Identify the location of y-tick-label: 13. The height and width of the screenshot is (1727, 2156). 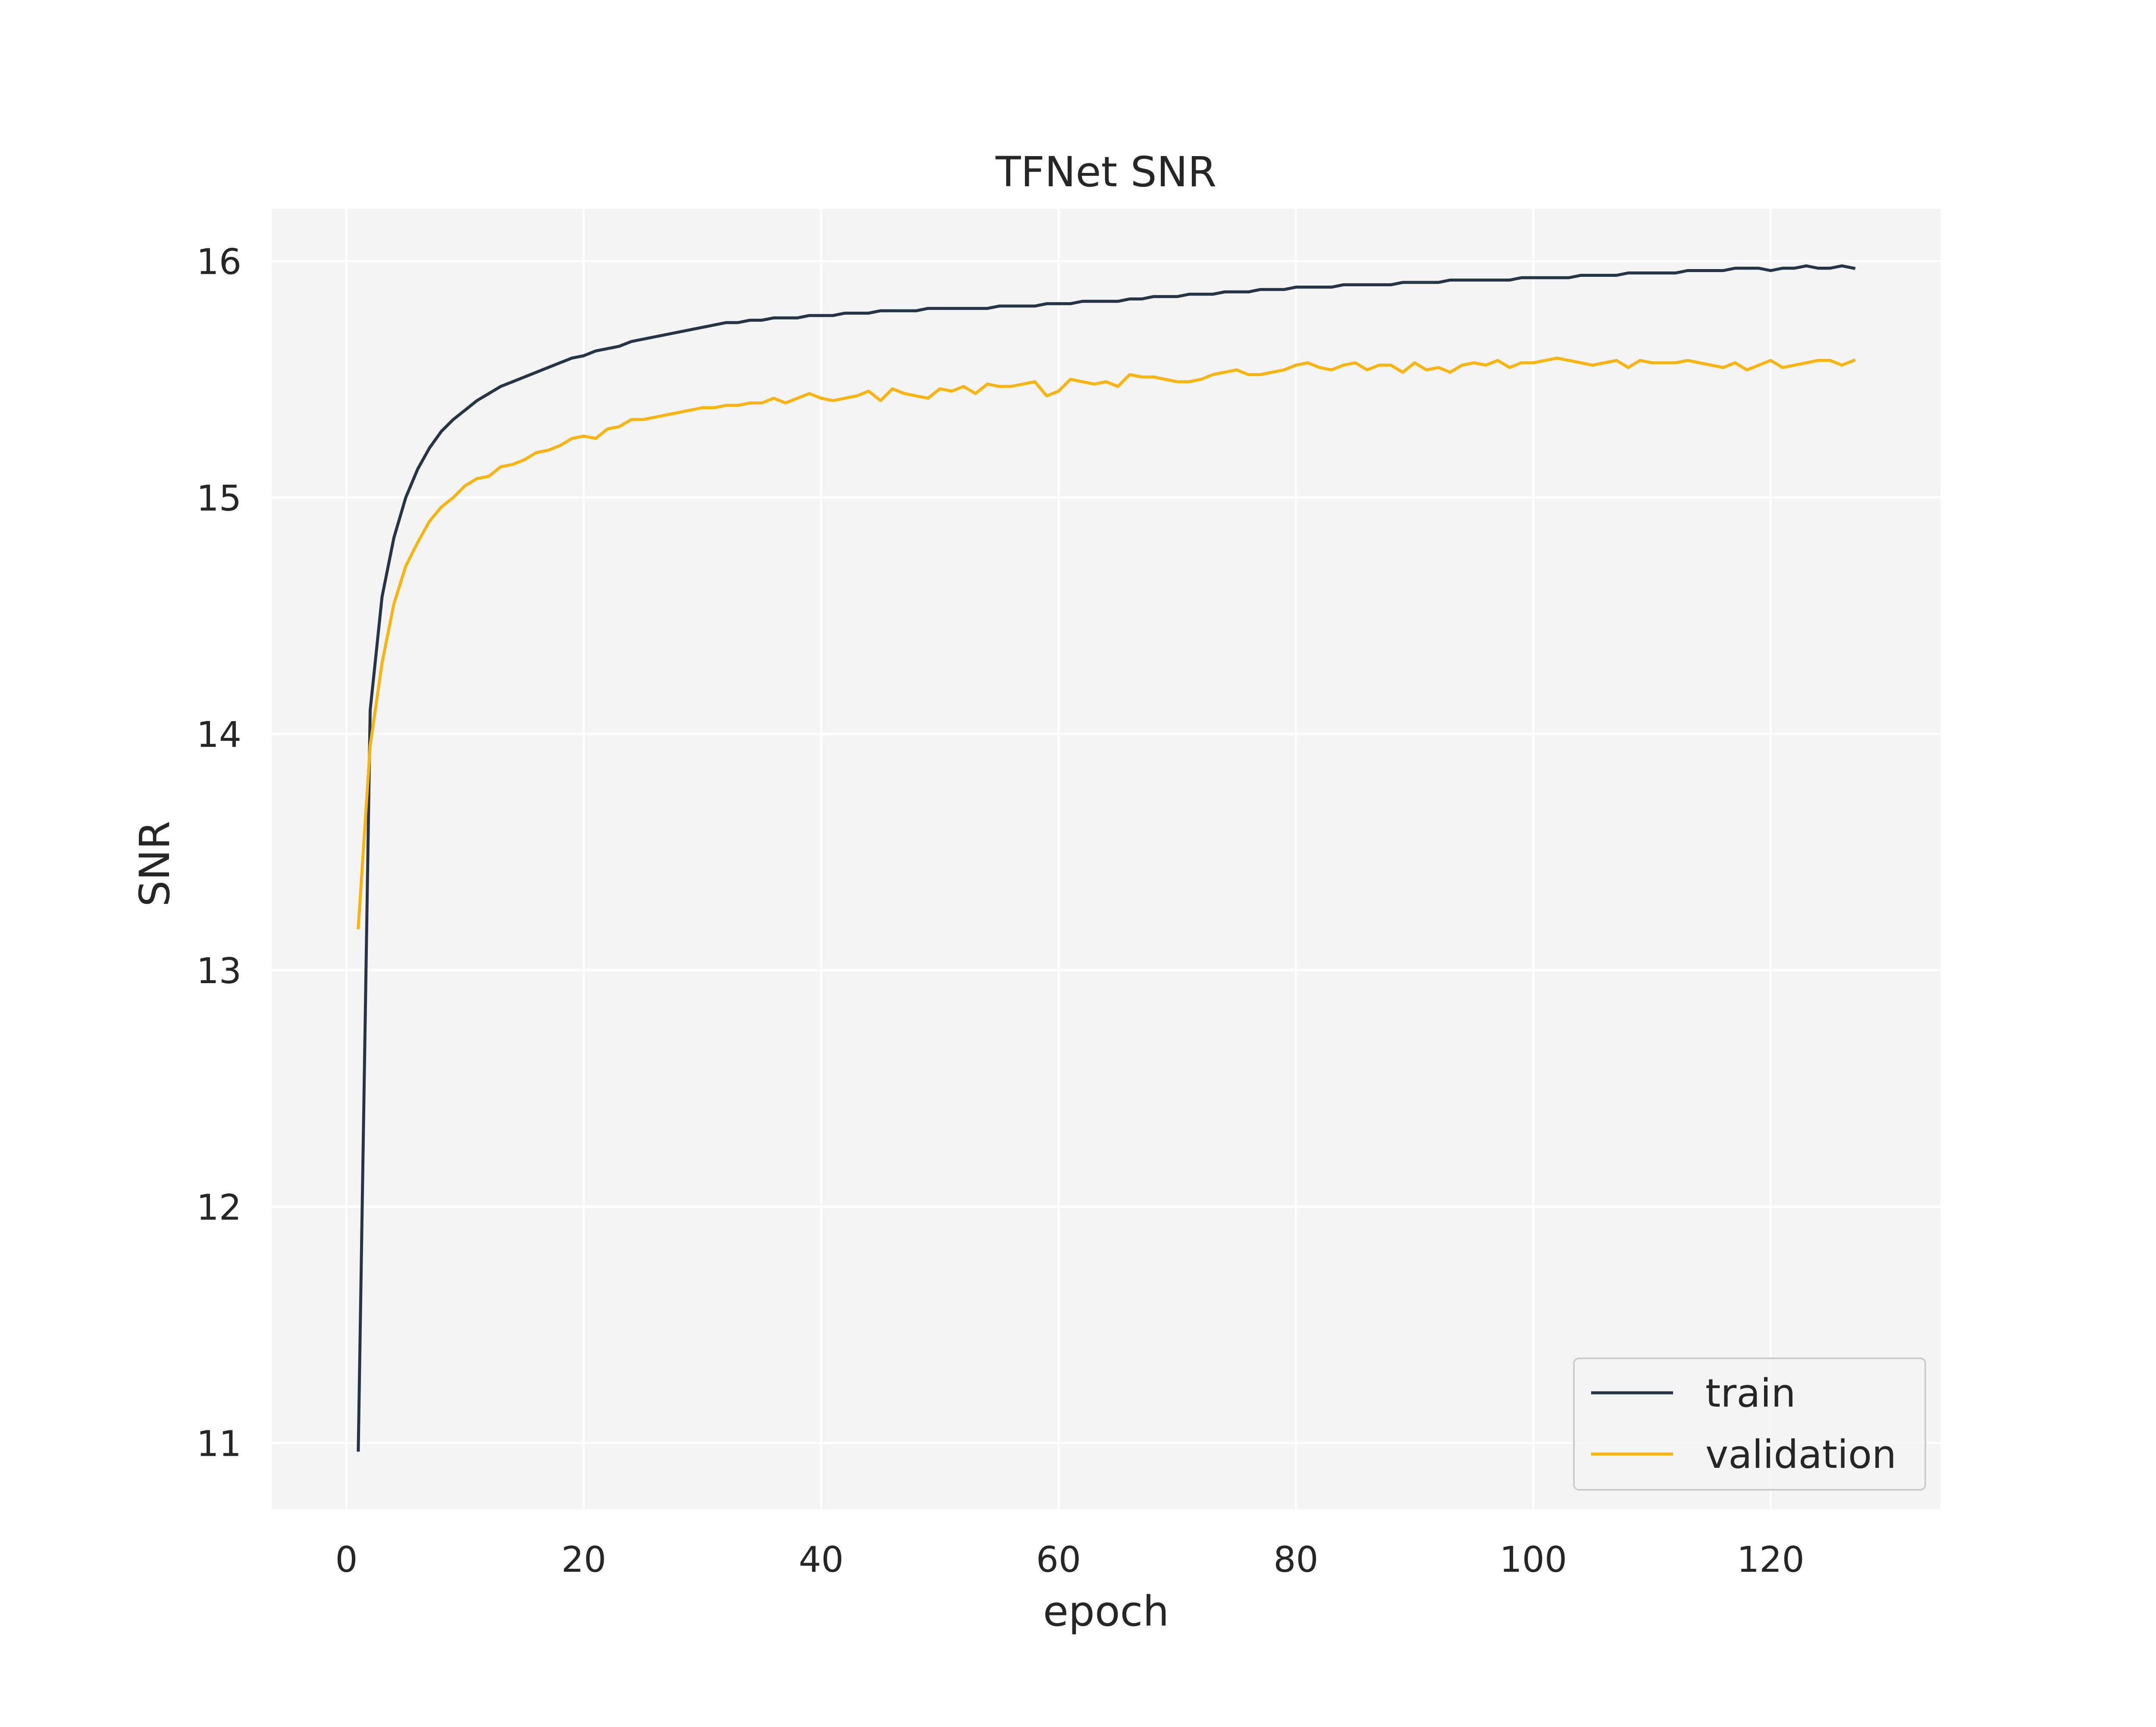
(219, 971).